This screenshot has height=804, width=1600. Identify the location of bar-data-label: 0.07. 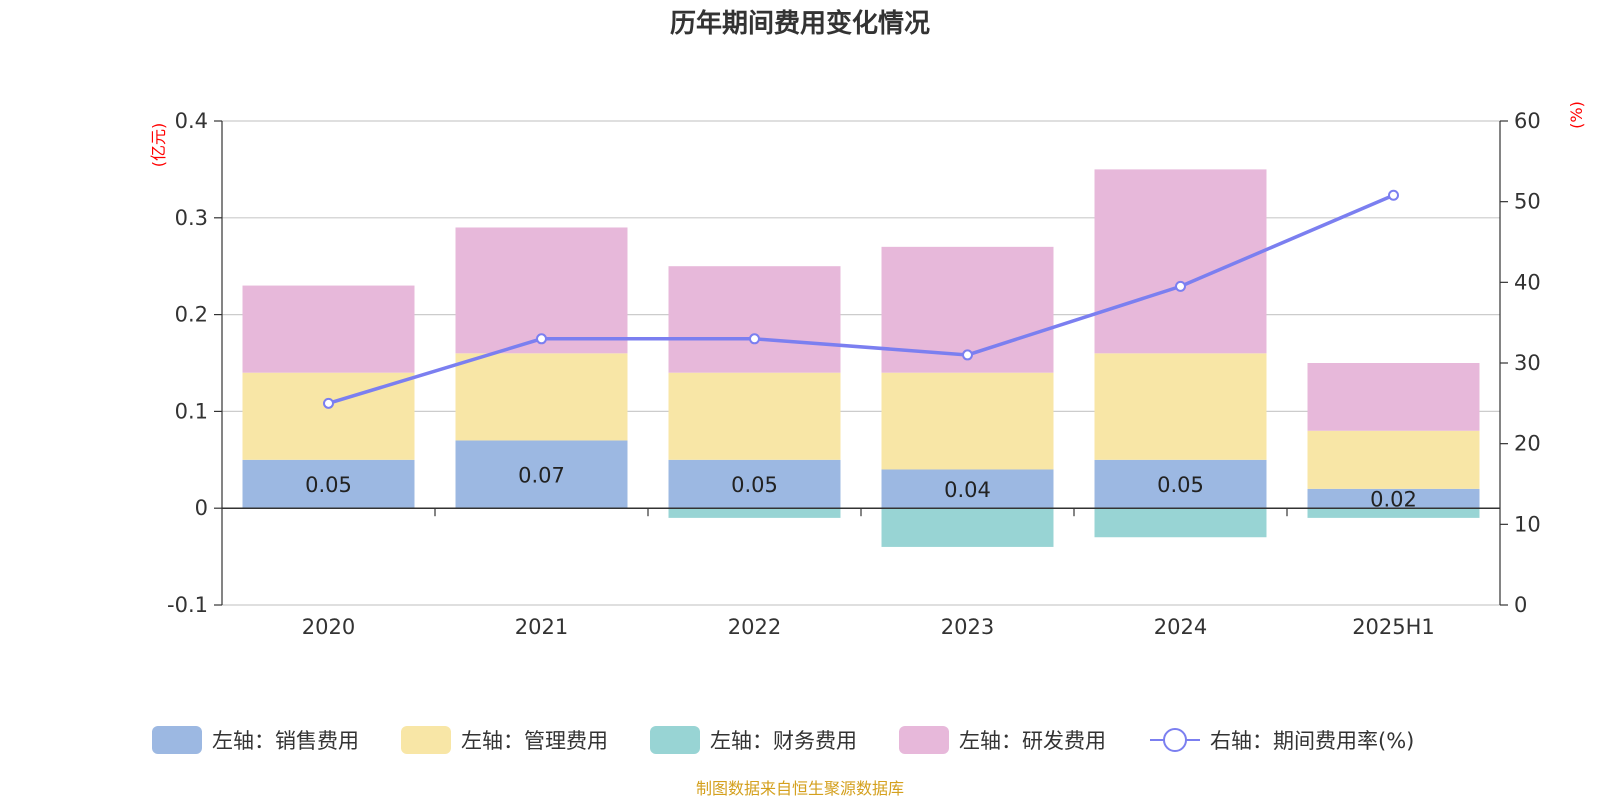
(541, 475).